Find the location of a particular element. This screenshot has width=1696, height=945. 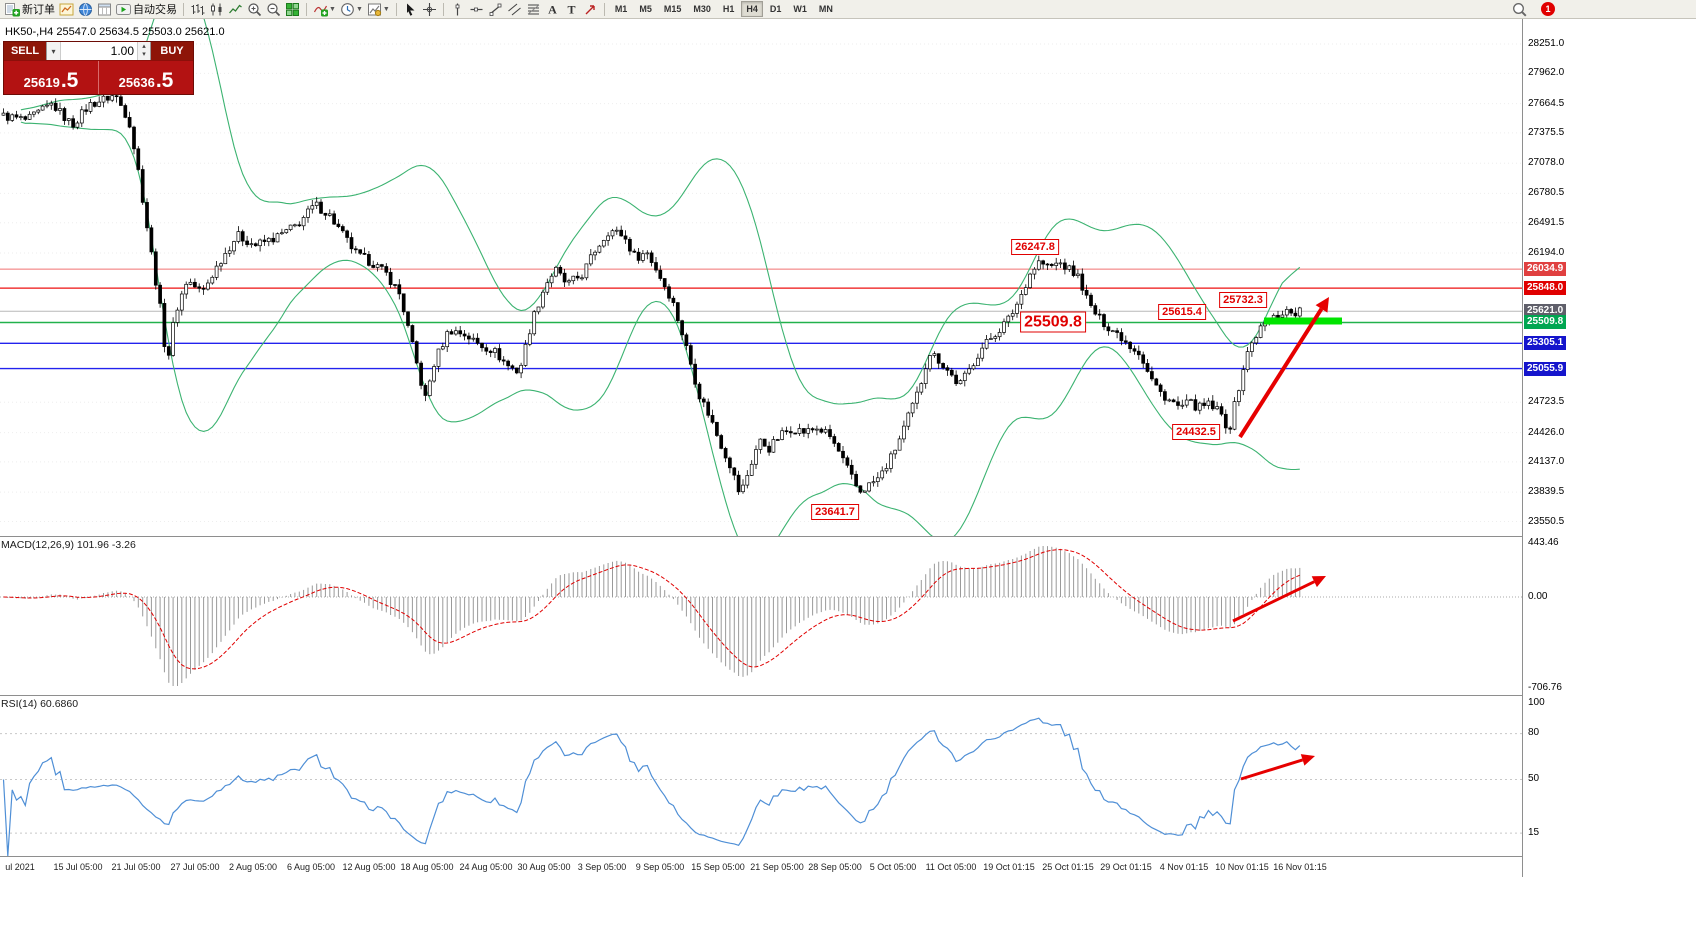

time-axis-label: 21 Sep 05:00 is located at coordinates (777, 867).